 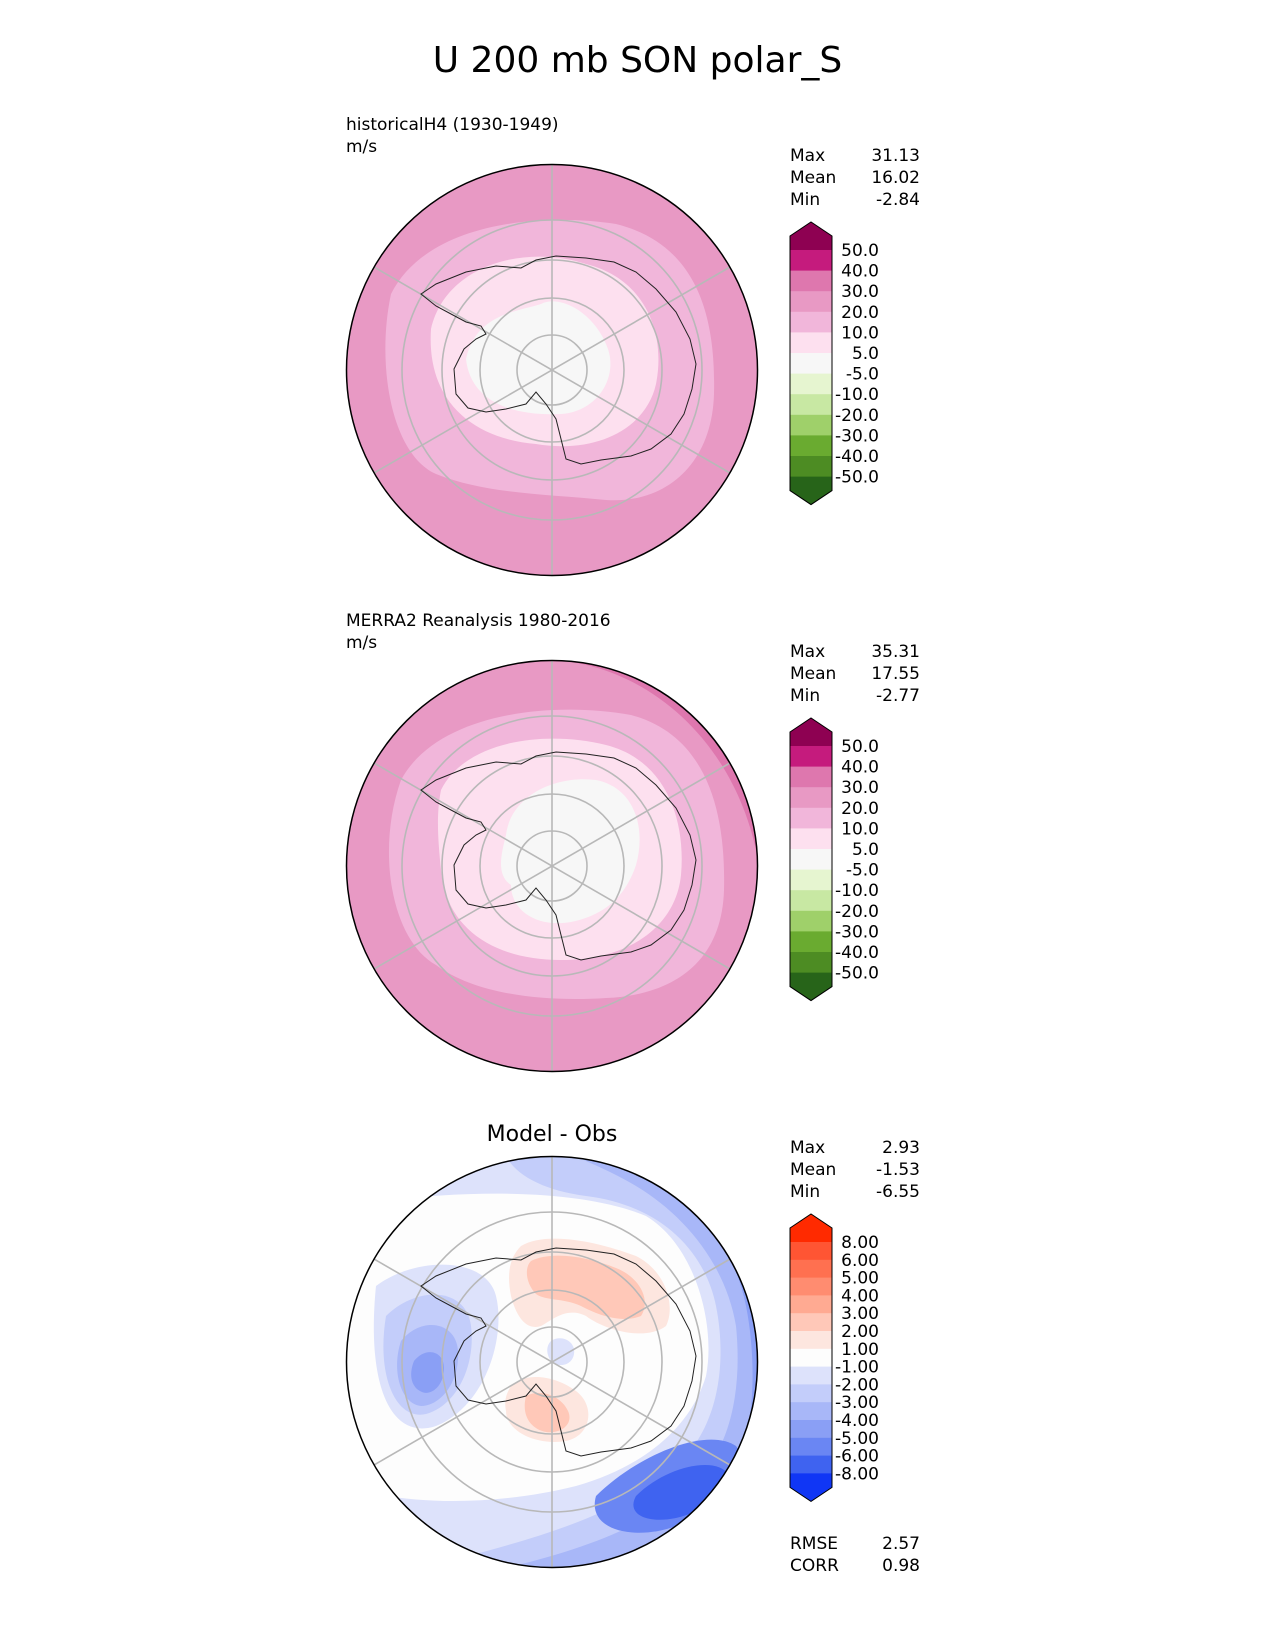 What do you see at coordinates (814, 1544) in the screenshot?
I see `metric-label: RMSE` at bounding box center [814, 1544].